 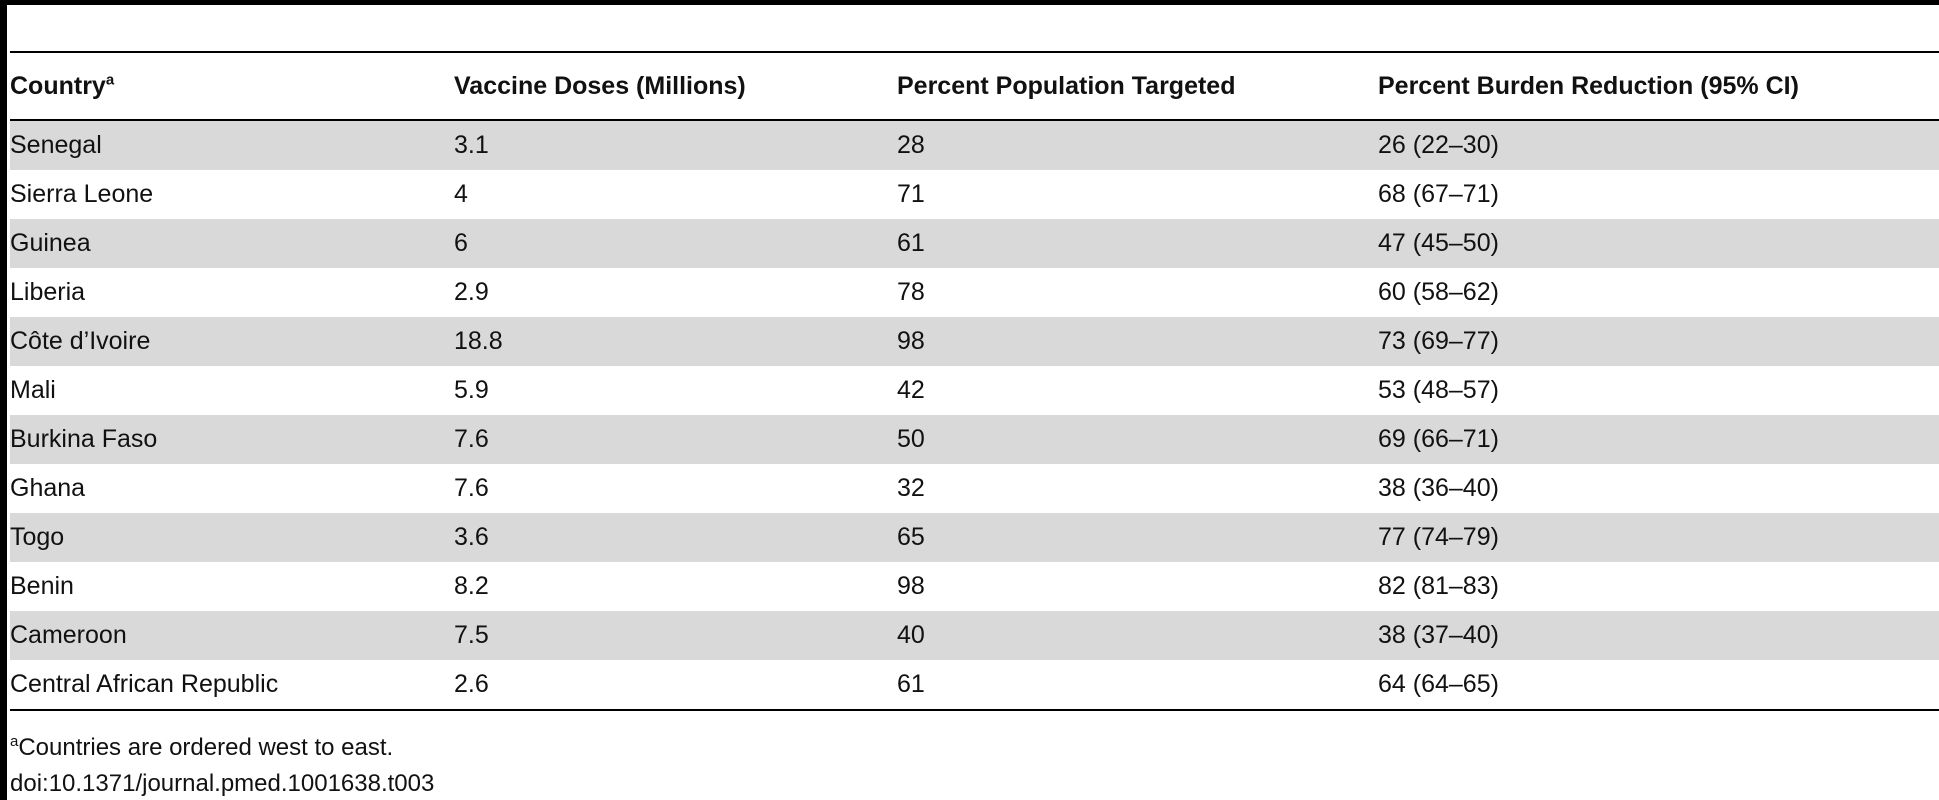 I want to click on cell-doses: 5.9, so click(x=471, y=390).